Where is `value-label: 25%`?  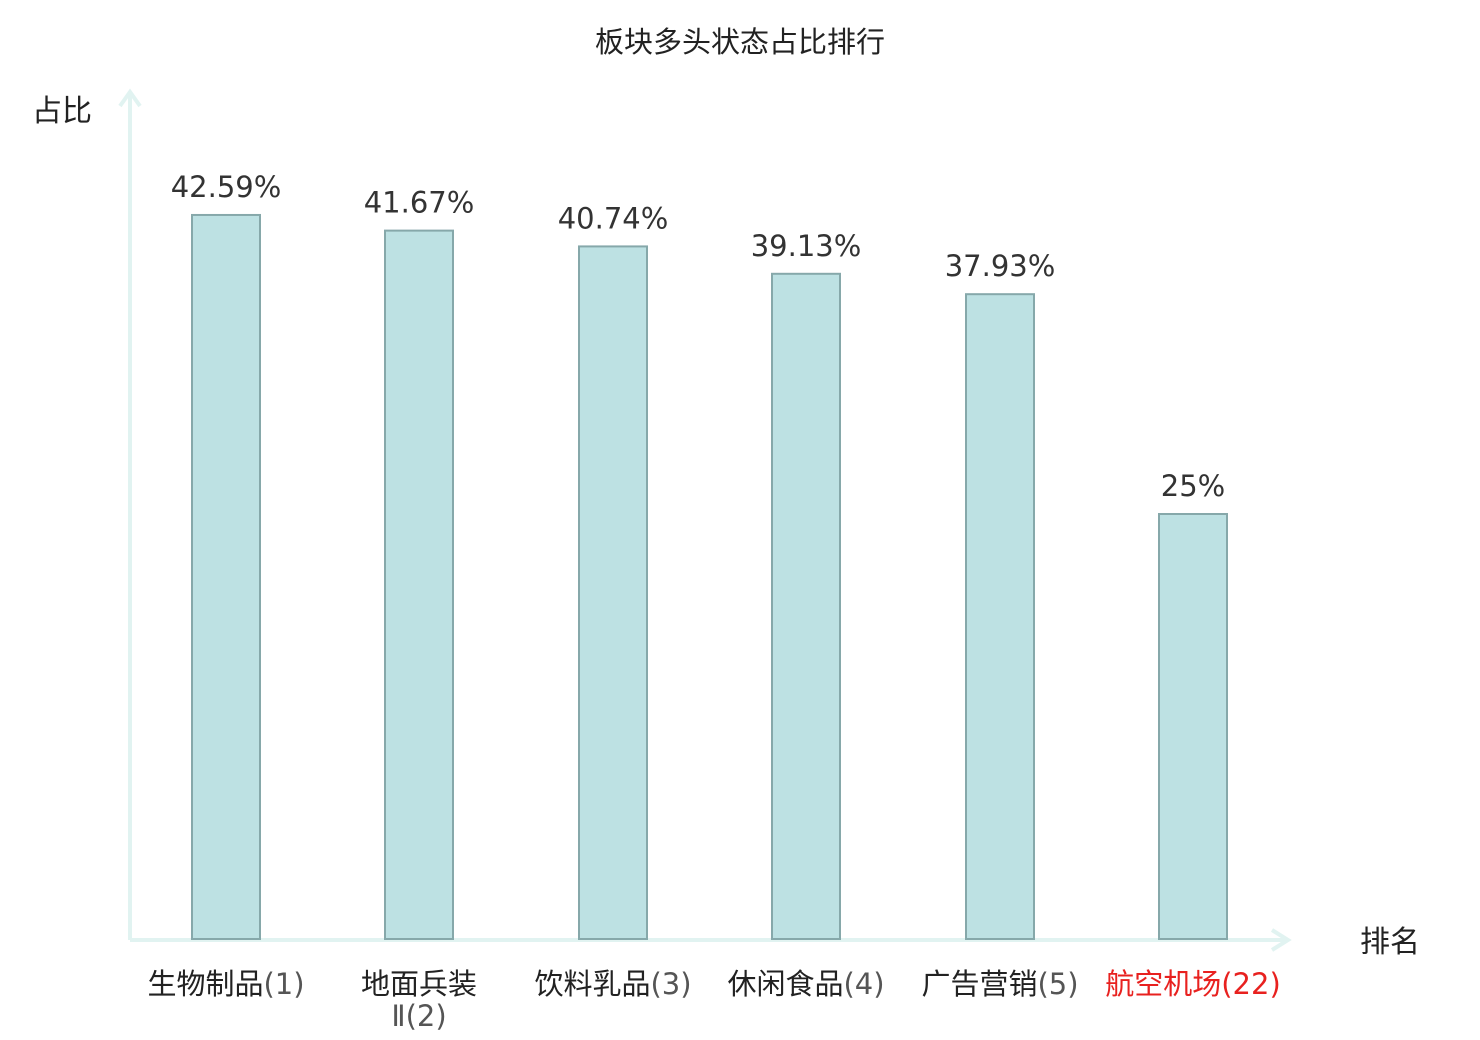 value-label: 25% is located at coordinates (1193, 486).